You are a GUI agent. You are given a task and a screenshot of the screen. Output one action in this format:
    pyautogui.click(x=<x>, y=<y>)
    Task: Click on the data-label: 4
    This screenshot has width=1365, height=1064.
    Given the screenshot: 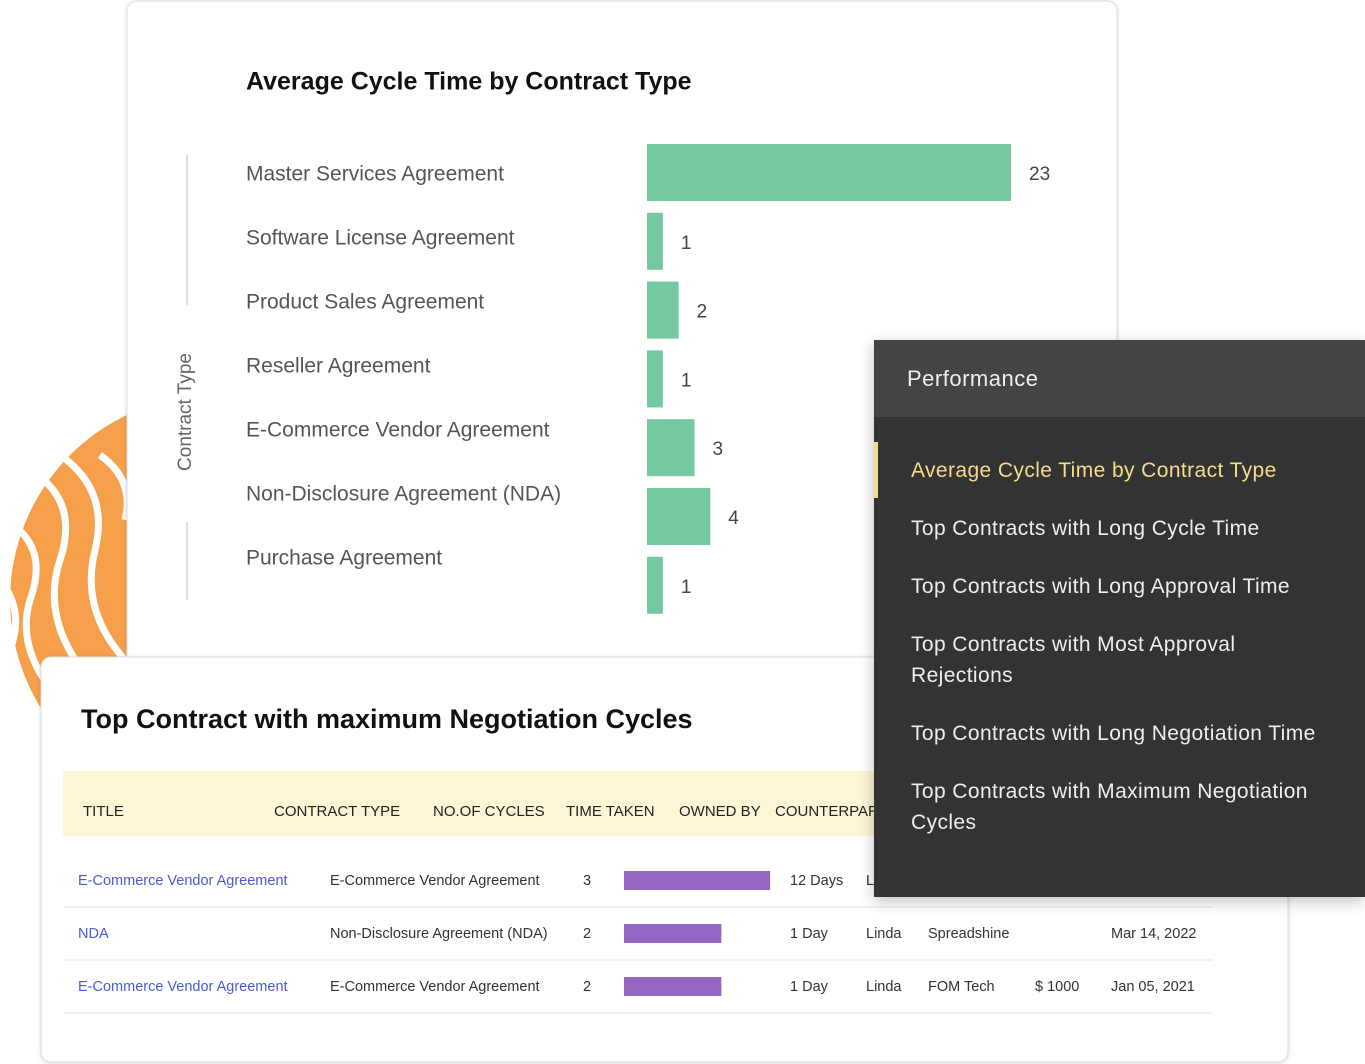 What is the action you would take?
    pyautogui.click(x=733, y=518)
    